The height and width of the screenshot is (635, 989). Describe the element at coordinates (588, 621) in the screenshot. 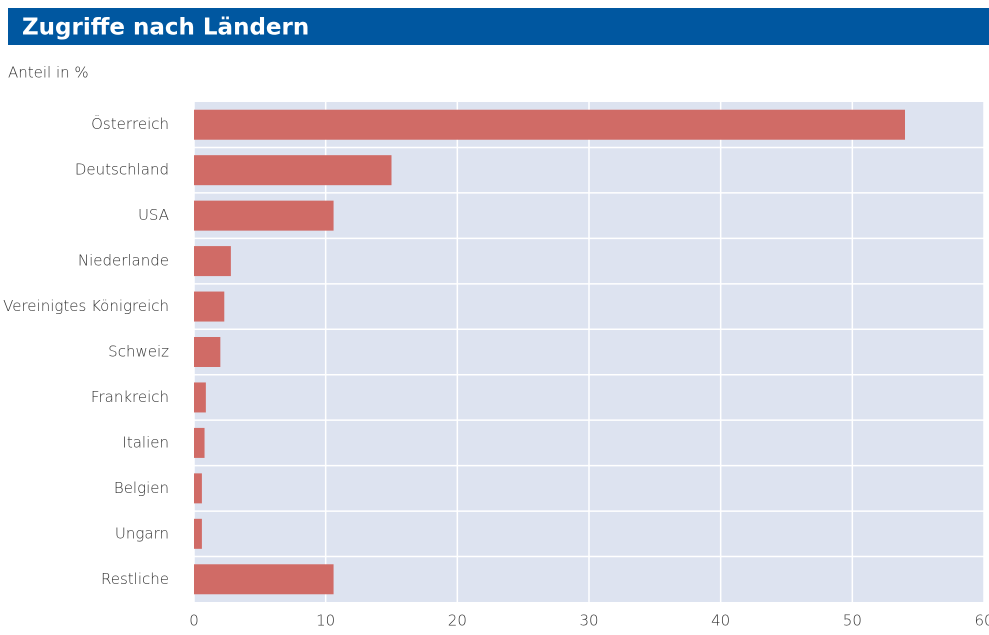

I see `x-tick-label: 30` at that location.